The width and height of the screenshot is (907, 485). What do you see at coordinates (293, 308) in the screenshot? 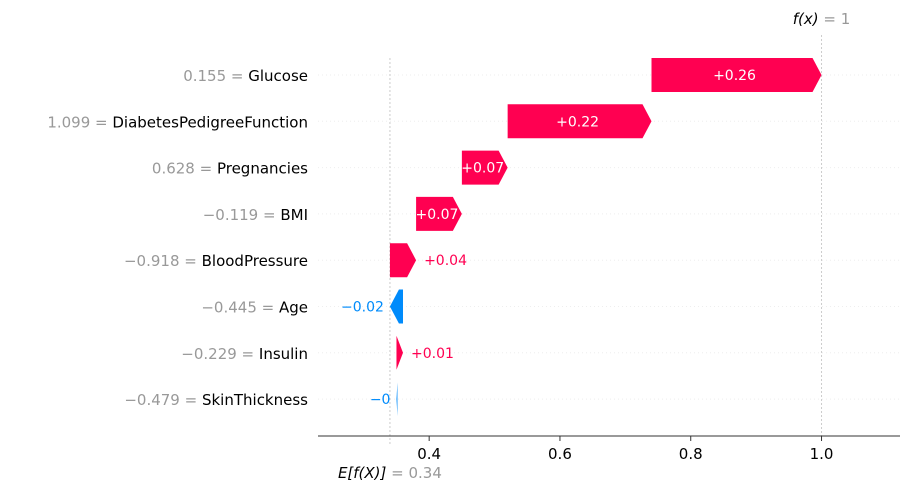
I see `feature-name: Age` at bounding box center [293, 308].